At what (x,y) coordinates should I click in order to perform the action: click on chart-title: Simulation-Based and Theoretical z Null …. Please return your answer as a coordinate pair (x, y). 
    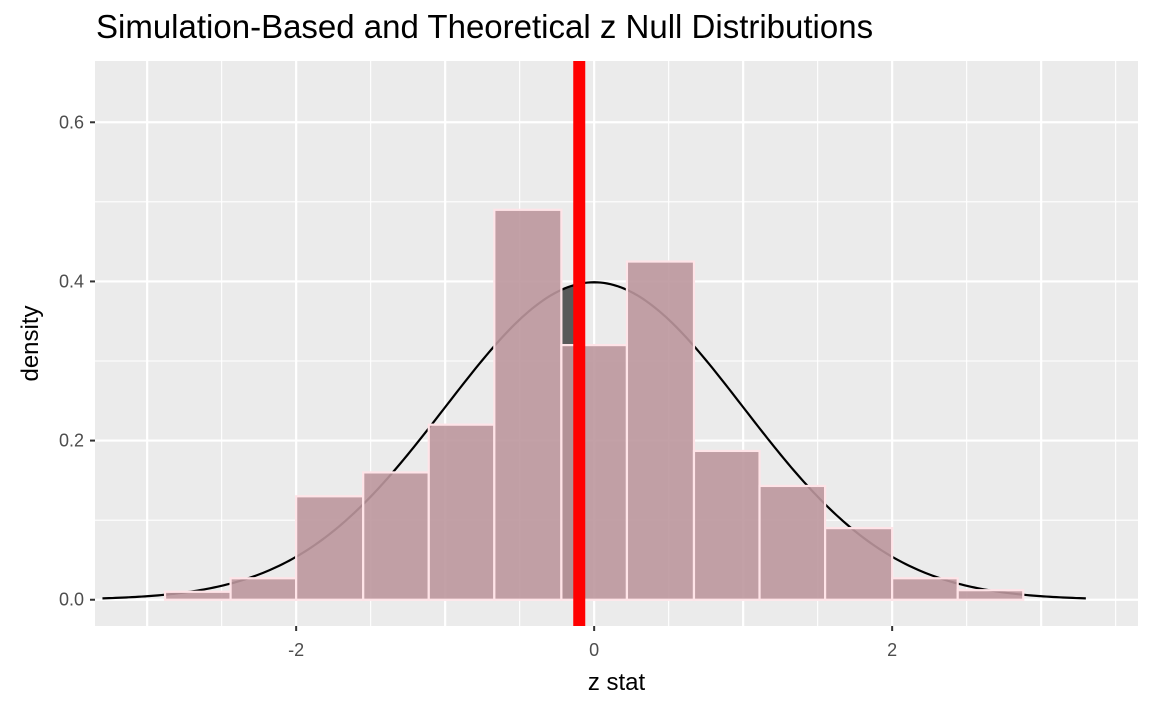
    Looking at the image, I should click on (485, 26).